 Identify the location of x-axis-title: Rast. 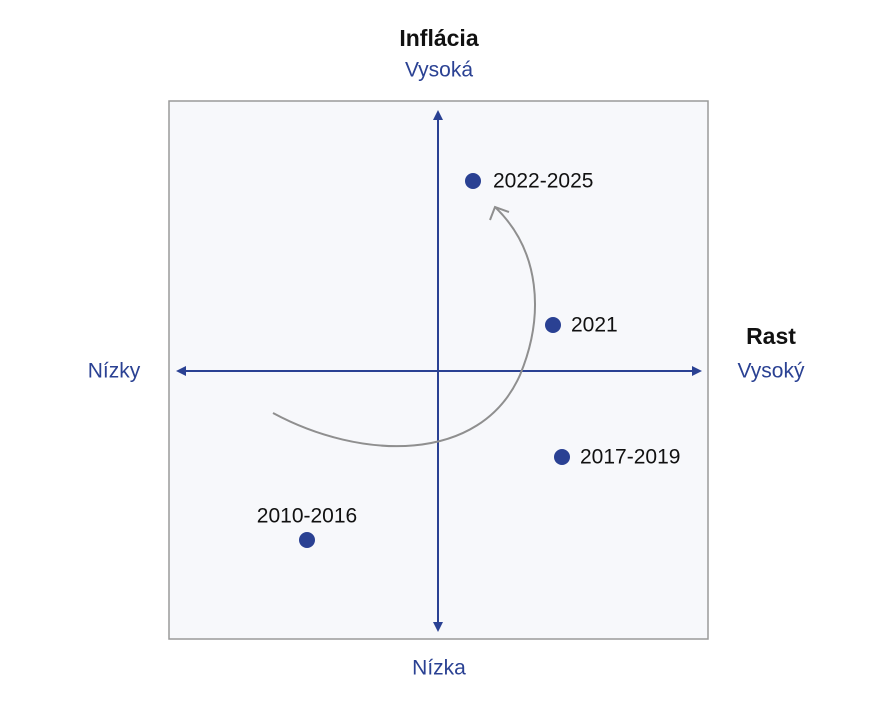
(771, 336).